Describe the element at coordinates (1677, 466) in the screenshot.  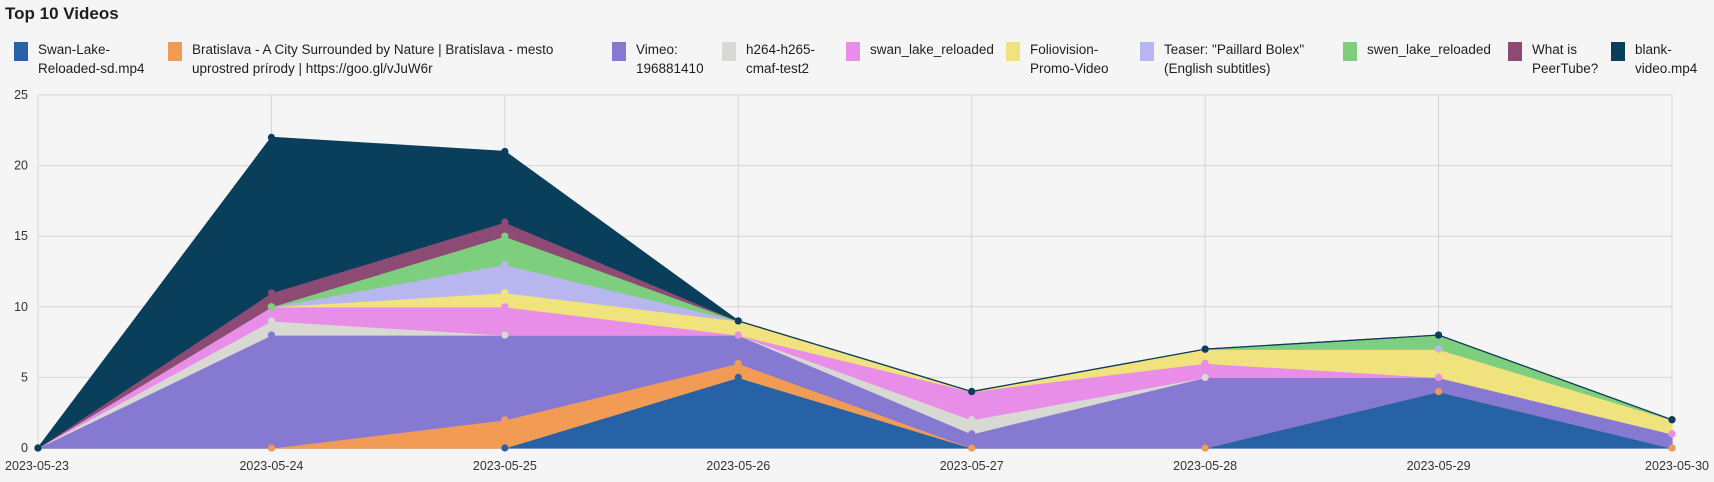
I see `x-tick-label: 2023-05-30` at that location.